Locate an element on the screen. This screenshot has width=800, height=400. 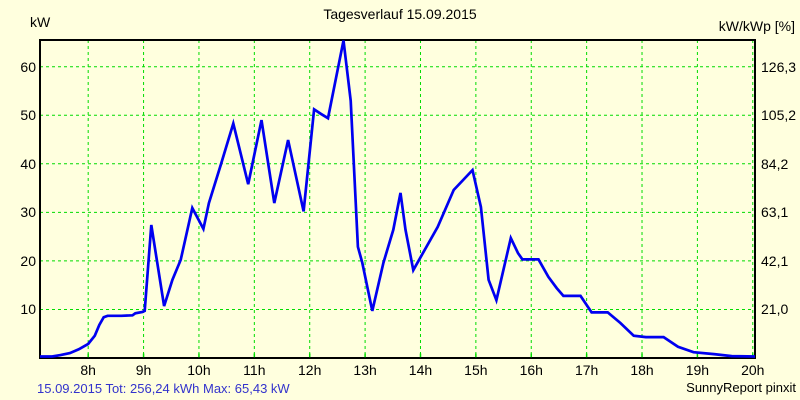
x-tick-label: 20h is located at coordinates (753, 370).